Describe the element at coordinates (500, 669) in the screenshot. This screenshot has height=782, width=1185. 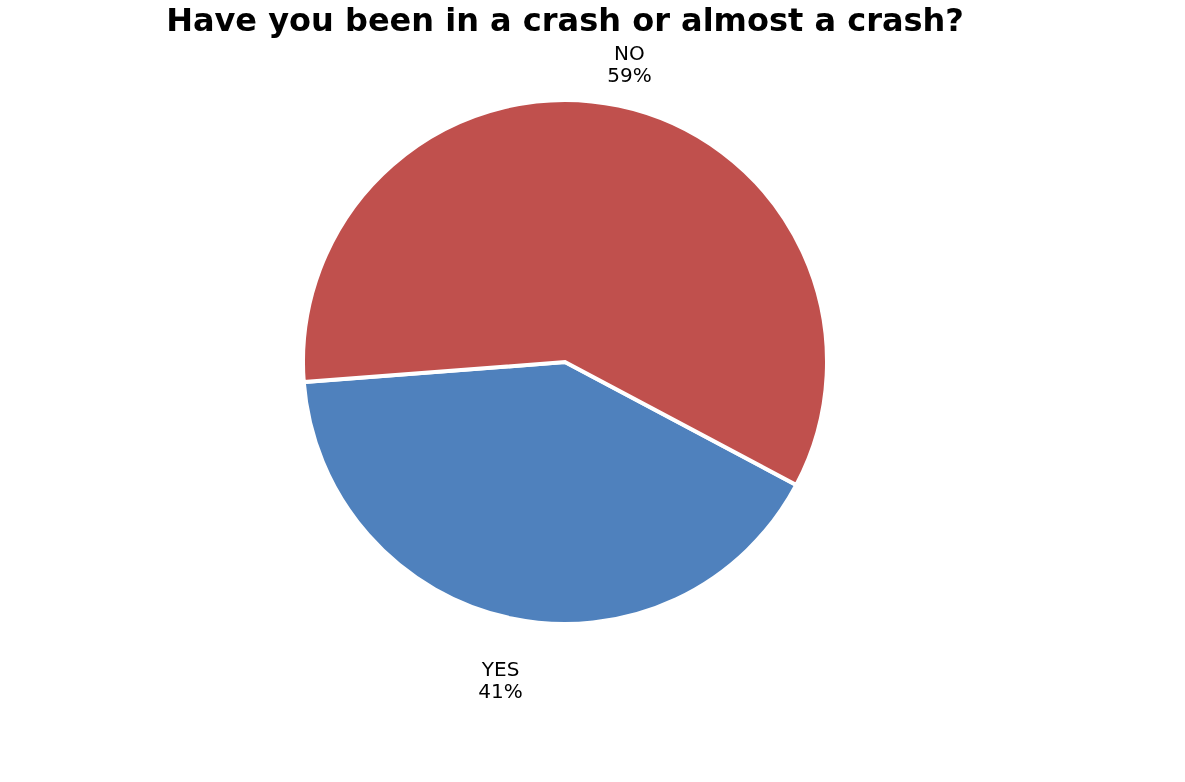
I see `slice-label: YES` at that location.